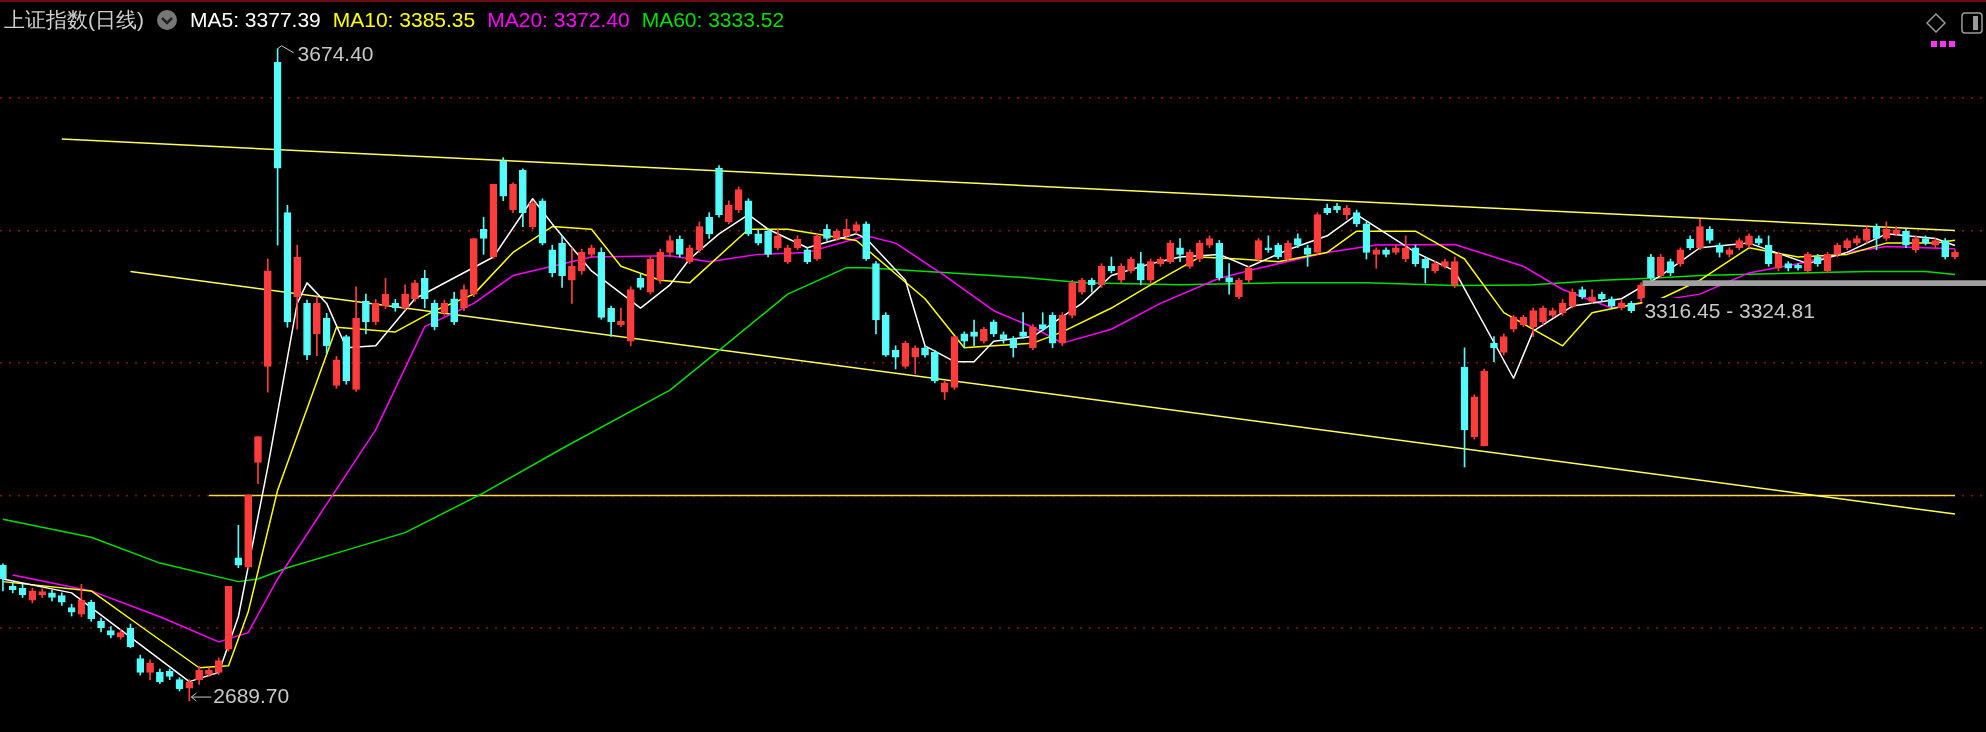 This screenshot has height=732, width=1986. Describe the element at coordinates (335, 53) in the screenshot. I see `annotation: 3674.40` at that location.